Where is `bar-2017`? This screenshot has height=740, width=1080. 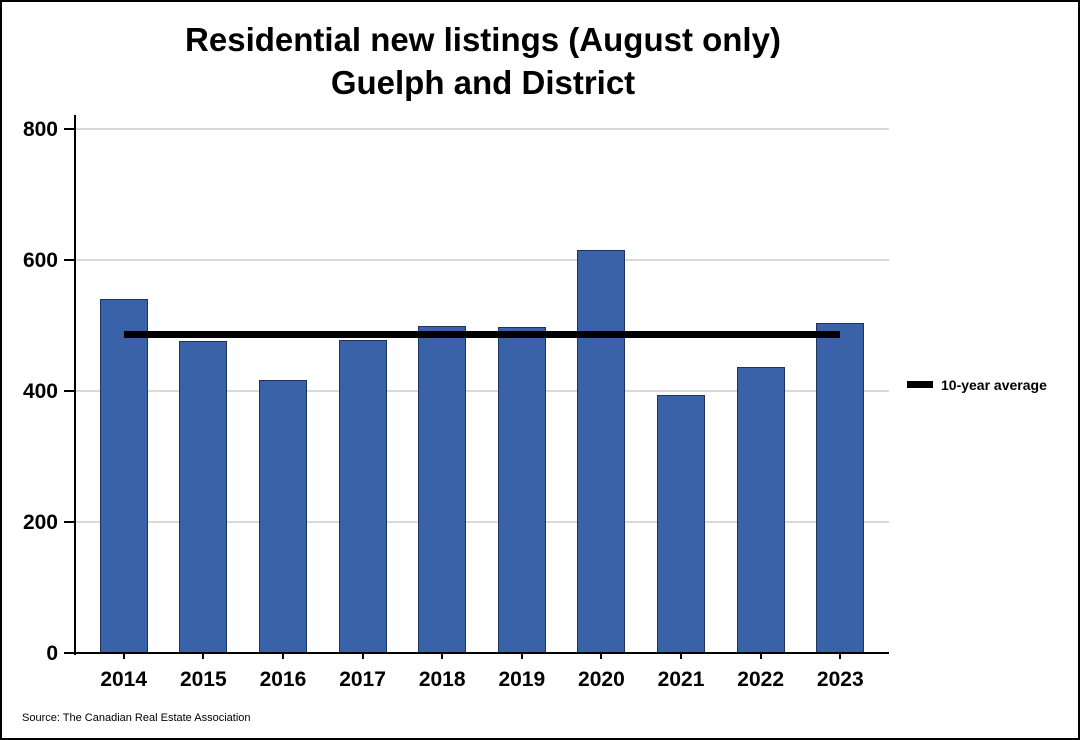
bar-2017 is located at coordinates (362, 496).